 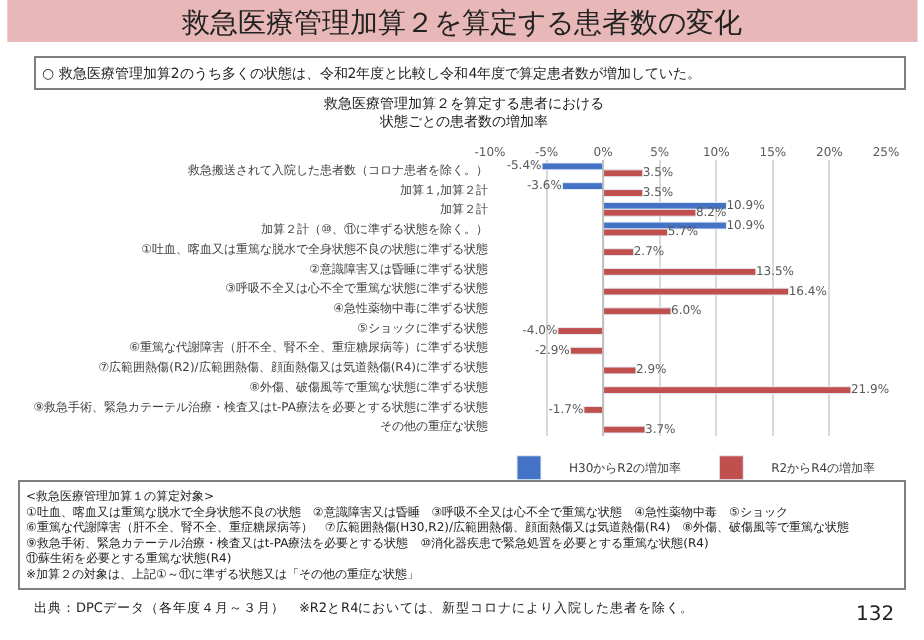 I want to click on text: 132, so click(x=875, y=615).